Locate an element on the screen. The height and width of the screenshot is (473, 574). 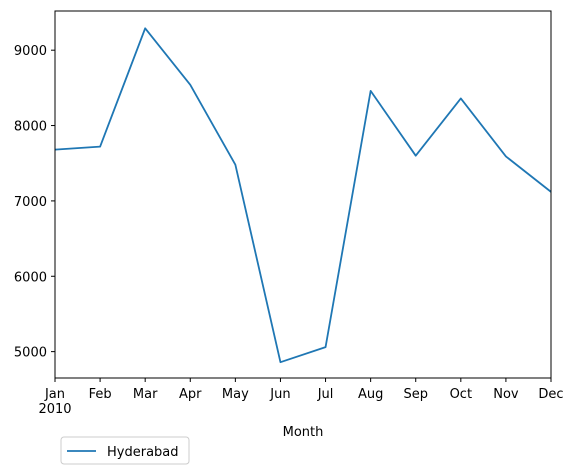
x-tick-label: Sep is located at coordinates (415, 394).